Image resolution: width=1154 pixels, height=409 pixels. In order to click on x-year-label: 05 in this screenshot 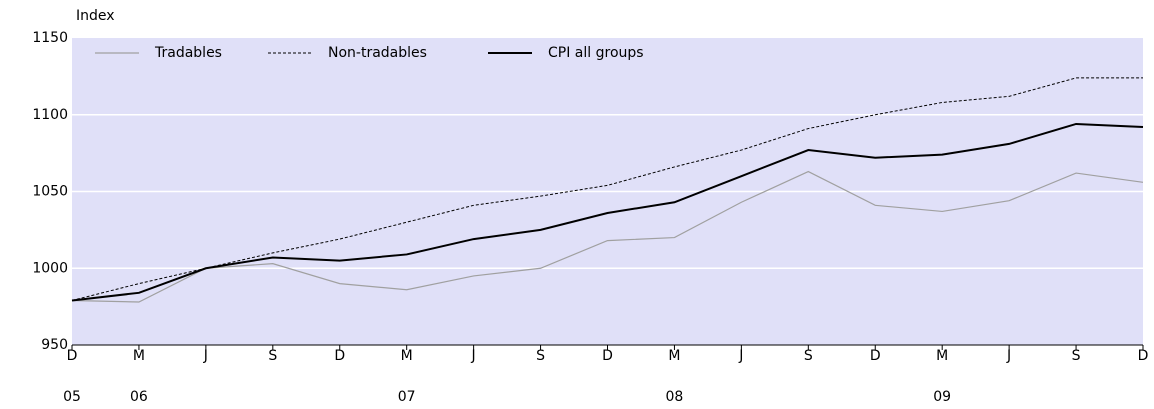, I will do `click(72, 397)`.